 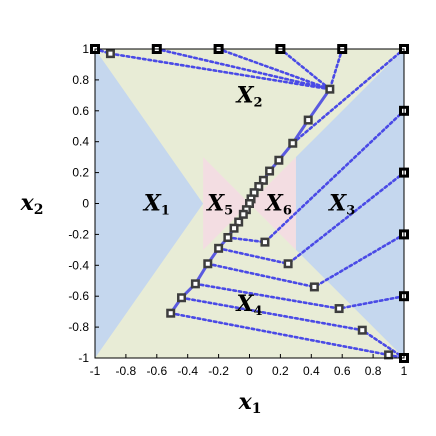 I want to click on y-axis-label-subscript: 2, so click(x=39, y=210).